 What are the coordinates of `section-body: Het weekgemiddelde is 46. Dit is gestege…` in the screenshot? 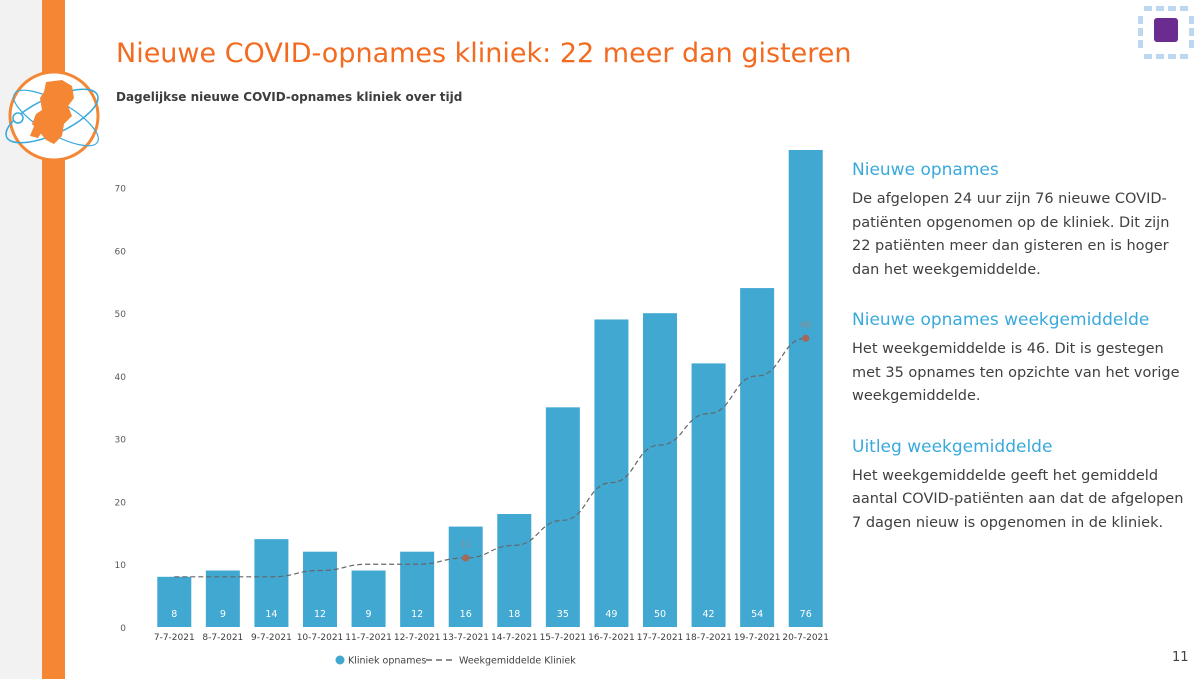 It's located at (1016, 372).